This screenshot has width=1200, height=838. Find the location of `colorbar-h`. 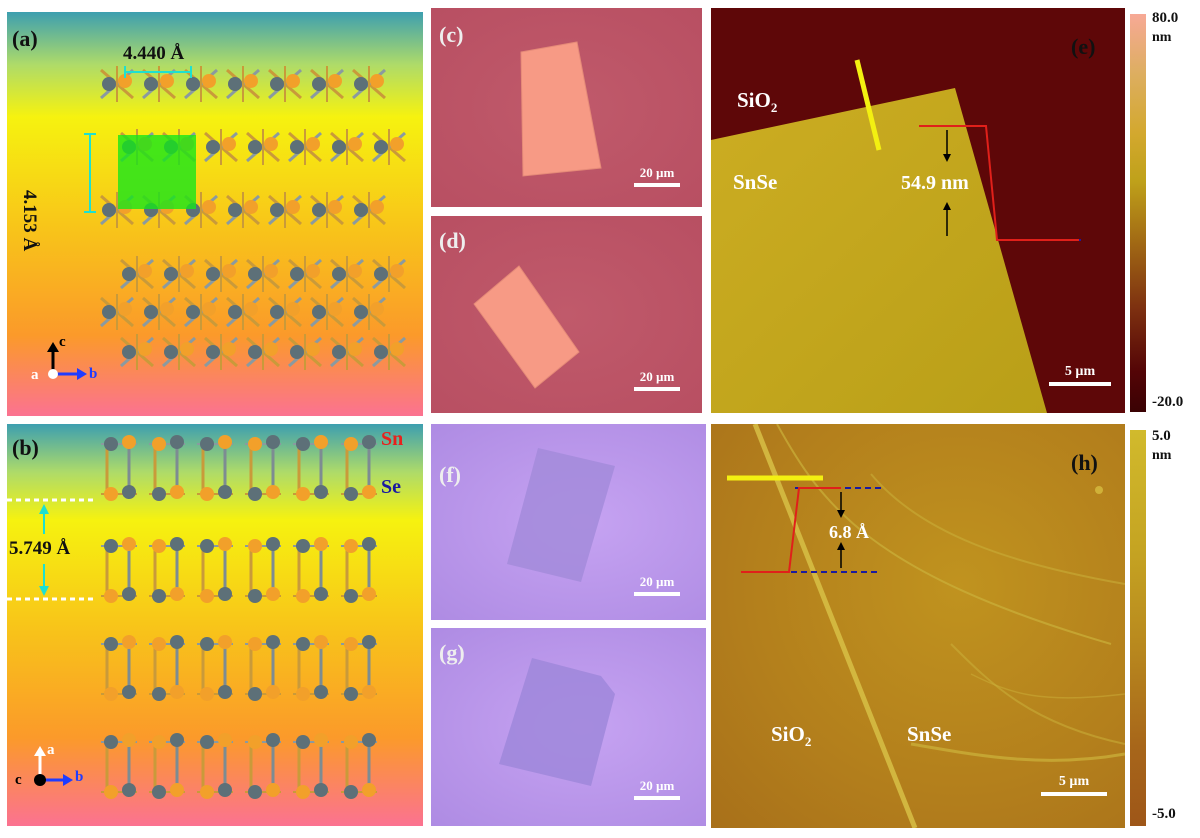

colorbar-h is located at coordinates (1138, 628).